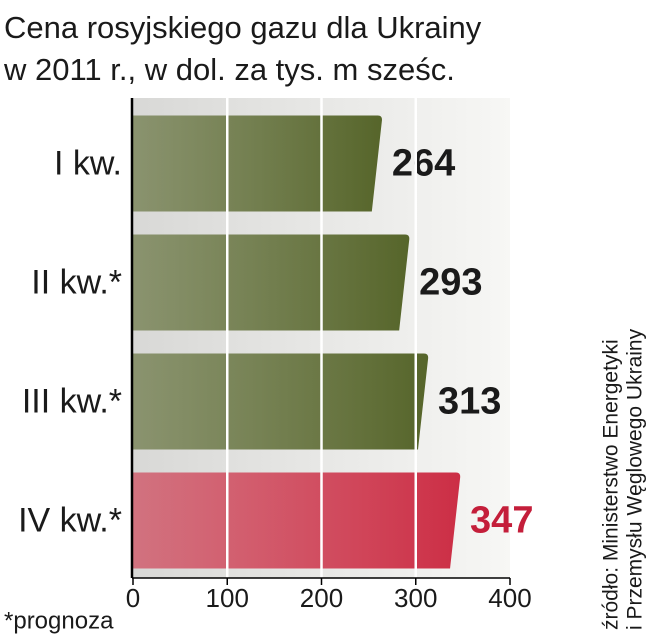 Image resolution: width=650 pixels, height=640 pixels. Describe the element at coordinates (227, 598) in the screenshot. I see `x-tick-label: 100` at that location.